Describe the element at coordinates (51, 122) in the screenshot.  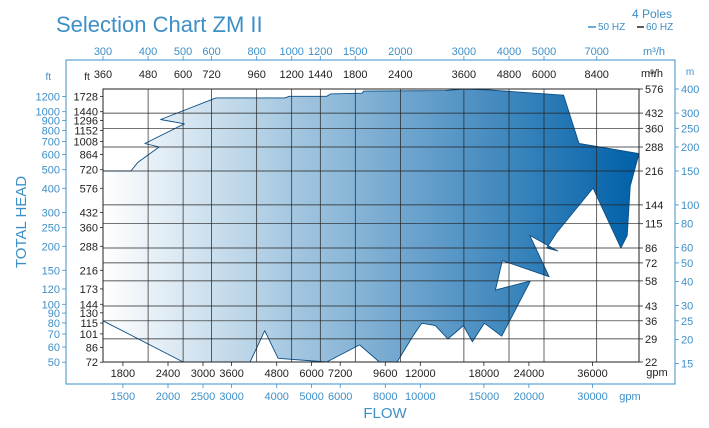
I see `tick-label-left-outer: 900` at that location.